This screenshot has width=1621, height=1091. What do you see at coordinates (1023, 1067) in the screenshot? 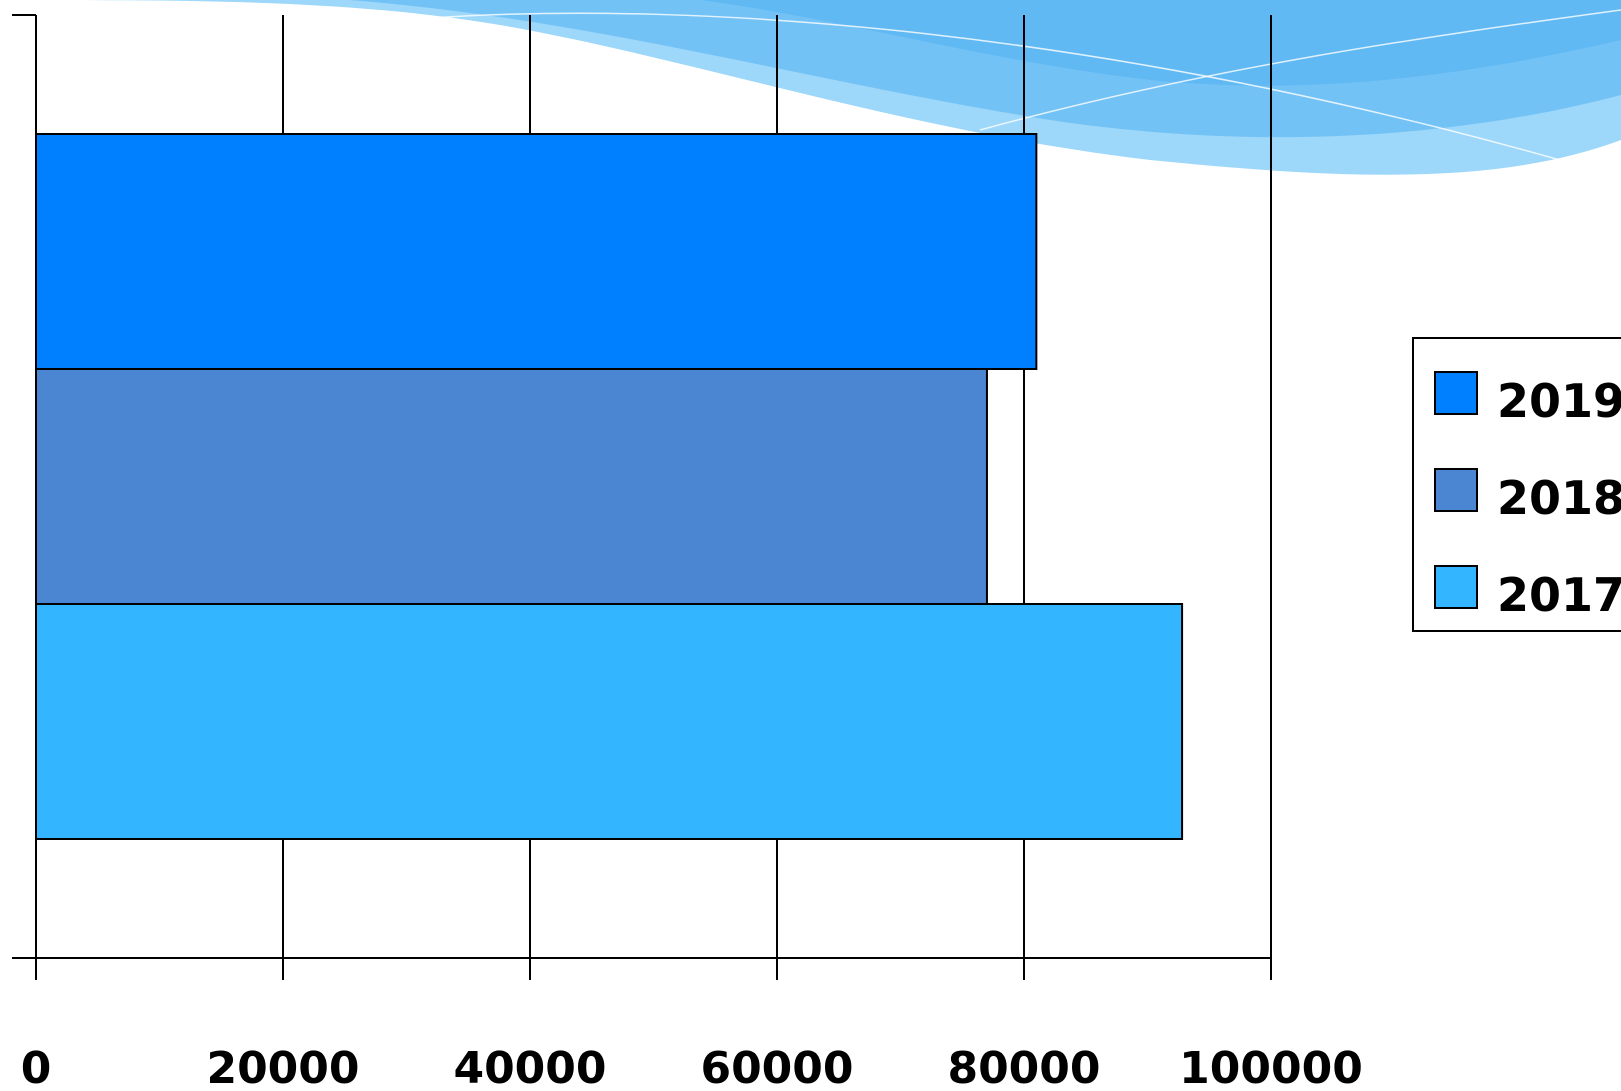
I see `x-tick-label: 80000` at bounding box center [1023, 1067].